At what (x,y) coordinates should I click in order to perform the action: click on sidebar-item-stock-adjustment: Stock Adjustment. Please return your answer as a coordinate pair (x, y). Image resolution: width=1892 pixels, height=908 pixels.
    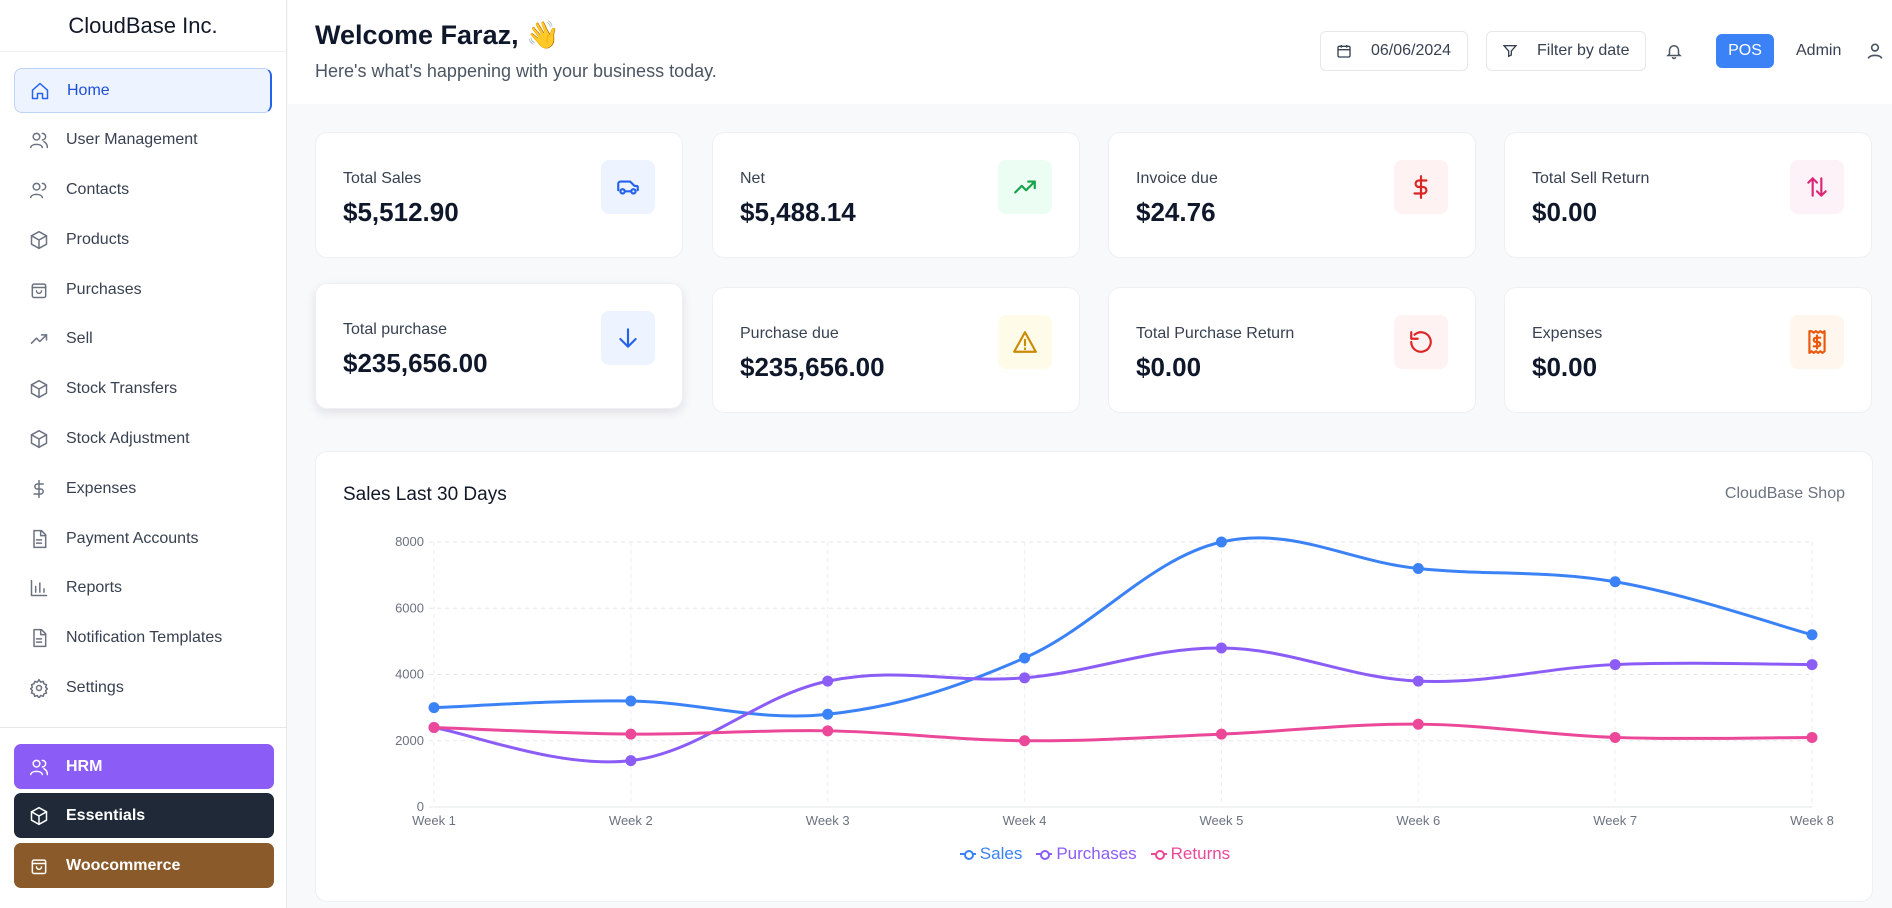
    Looking at the image, I should click on (143, 439).